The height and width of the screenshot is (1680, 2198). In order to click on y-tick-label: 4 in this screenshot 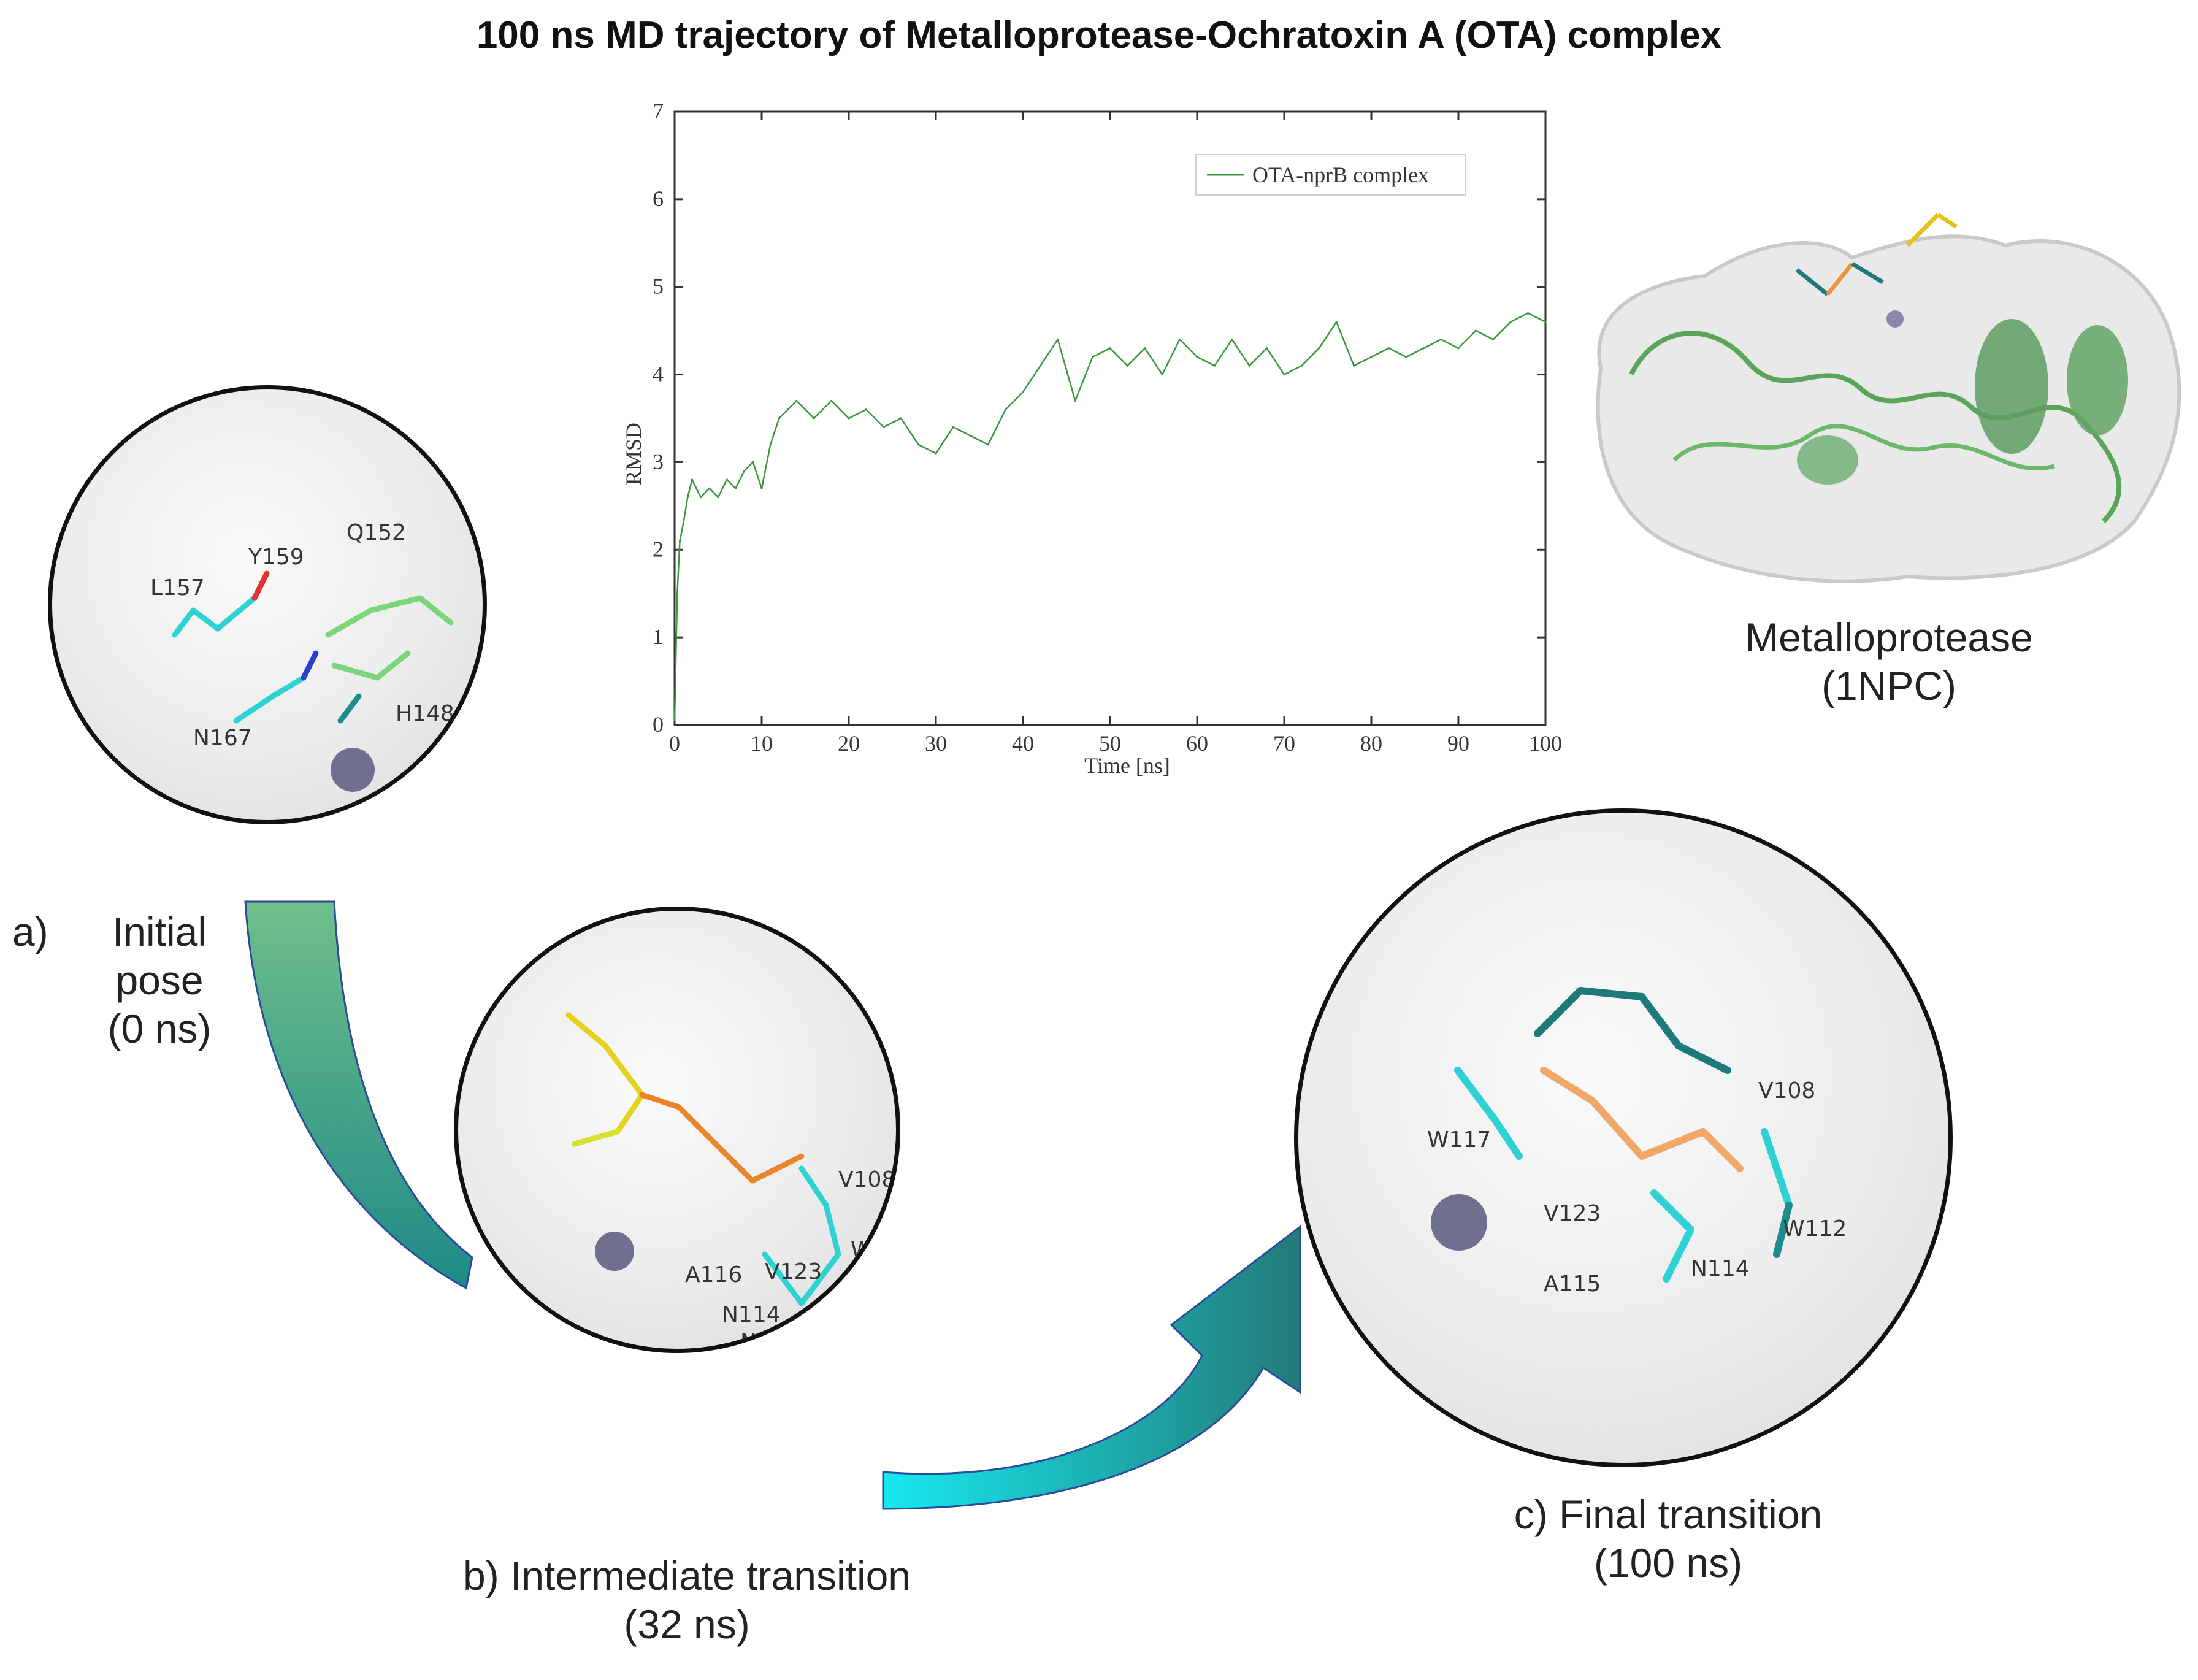, I will do `click(658, 374)`.